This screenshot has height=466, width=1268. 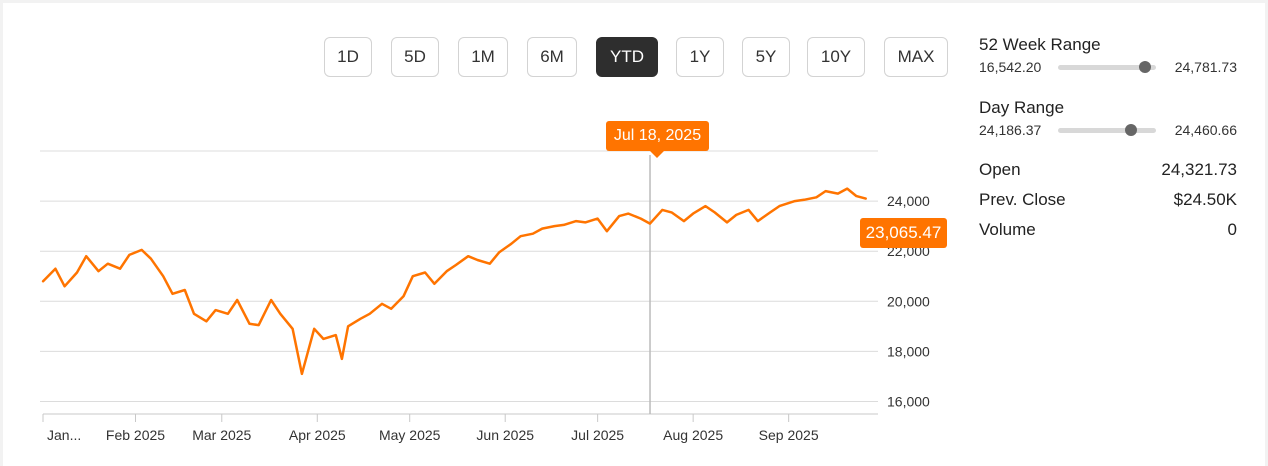 I want to click on range-button-10y: 10Y, so click(x=836, y=57).